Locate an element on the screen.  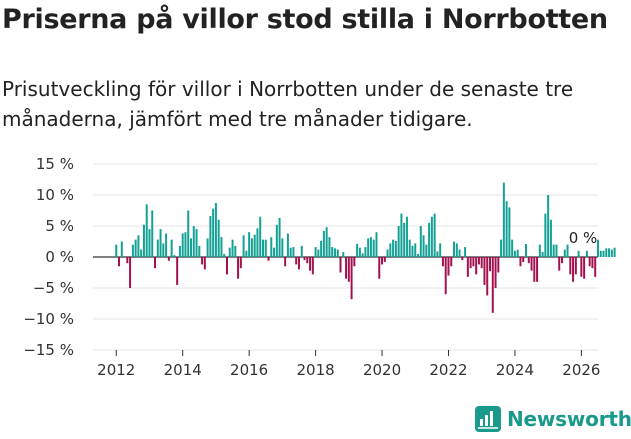
x-tick-label: 2022 is located at coordinates (448, 370).